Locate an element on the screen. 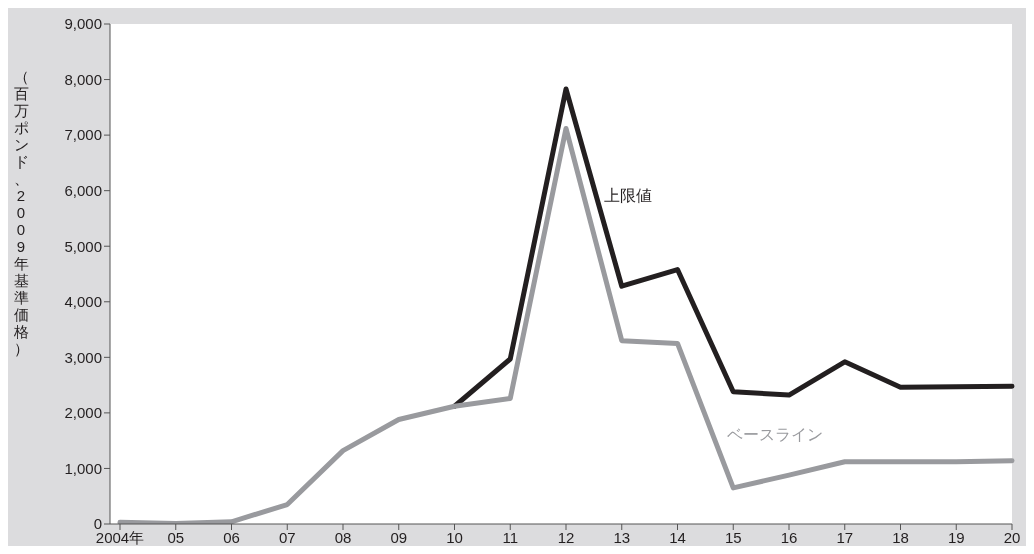 The height and width of the screenshot is (554, 1034). y-tick-label: 2,000 is located at coordinates (83, 413).